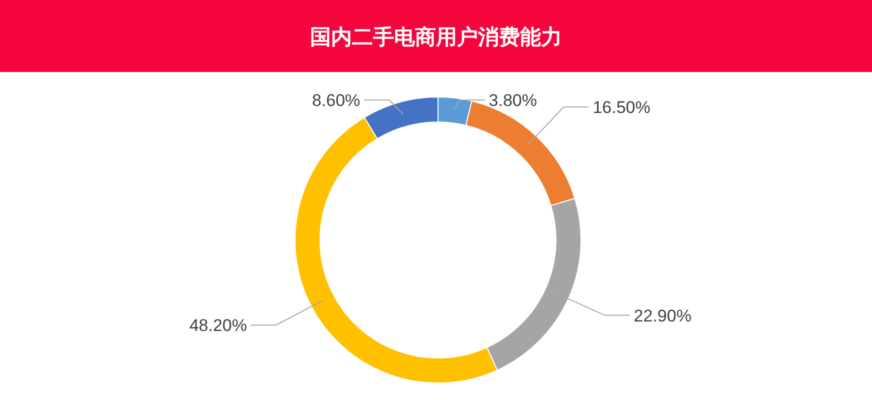 The height and width of the screenshot is (400, 872). What do you see at coordinates (336, 100) in the screenshot?
I see `data-label: 8.60%` at bounding box center [336, 100].